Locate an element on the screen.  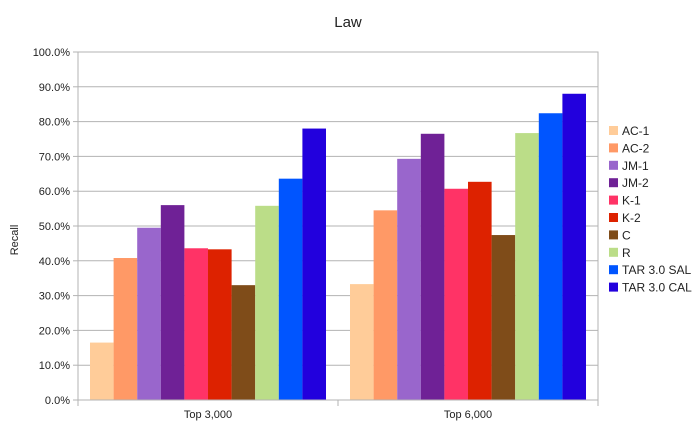
y-tick-label: 100.0% is located at coordinates (52, 53).